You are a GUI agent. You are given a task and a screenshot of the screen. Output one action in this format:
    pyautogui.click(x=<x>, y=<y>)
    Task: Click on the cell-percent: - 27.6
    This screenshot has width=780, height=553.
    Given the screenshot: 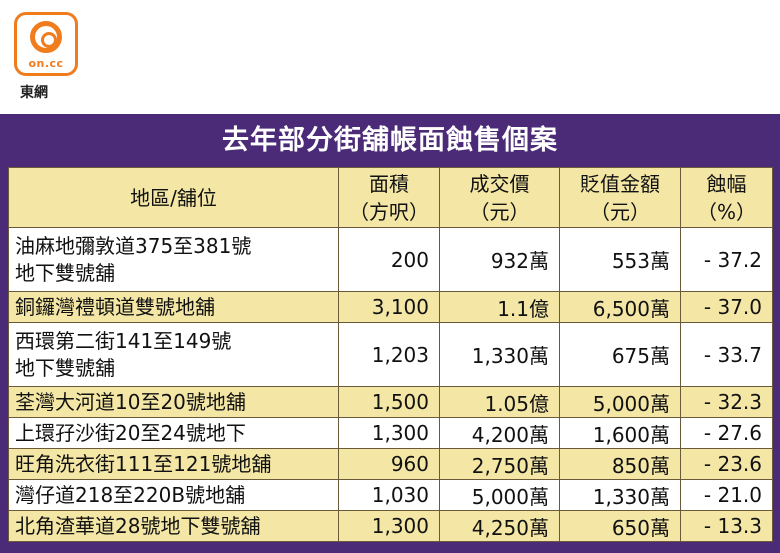 What is the action you would take?
    pyautogui.click(x=726, y=433)
    